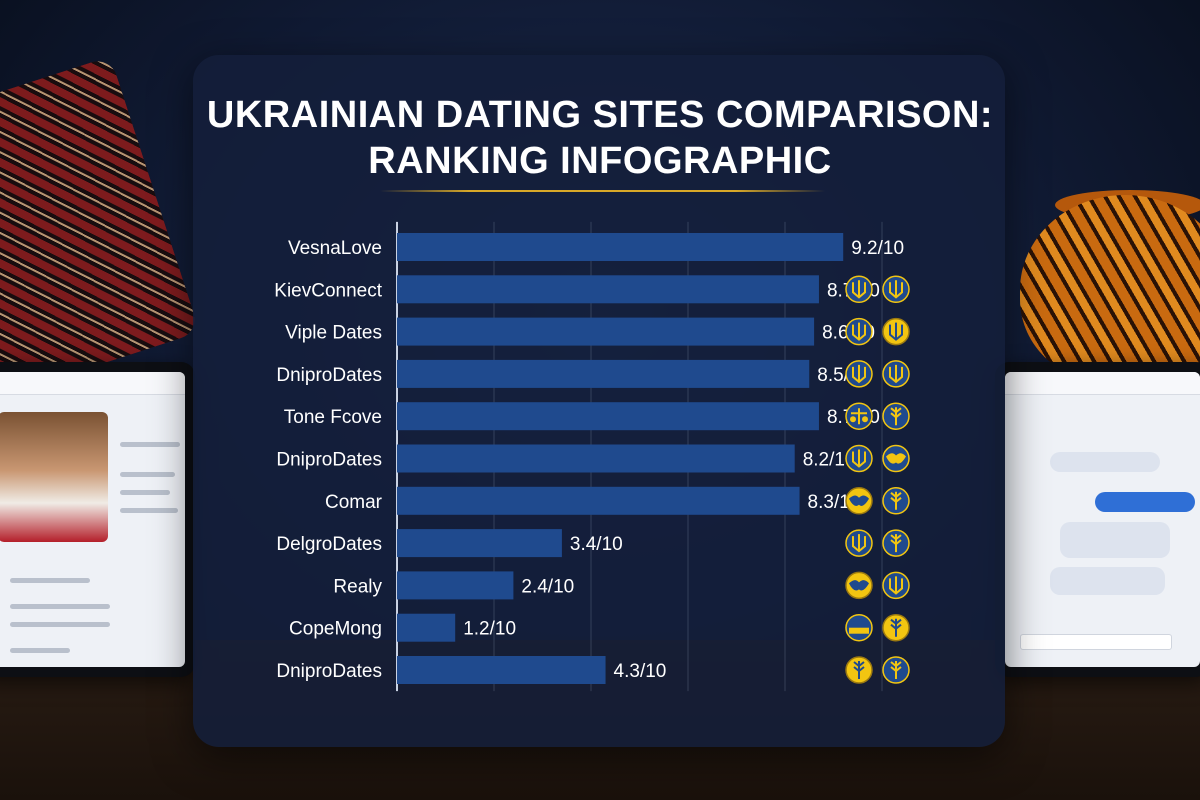  What do you see at coordinates (859, 627) in the screenshot?
I see `flag-icon` at bounding box center [859, 627].